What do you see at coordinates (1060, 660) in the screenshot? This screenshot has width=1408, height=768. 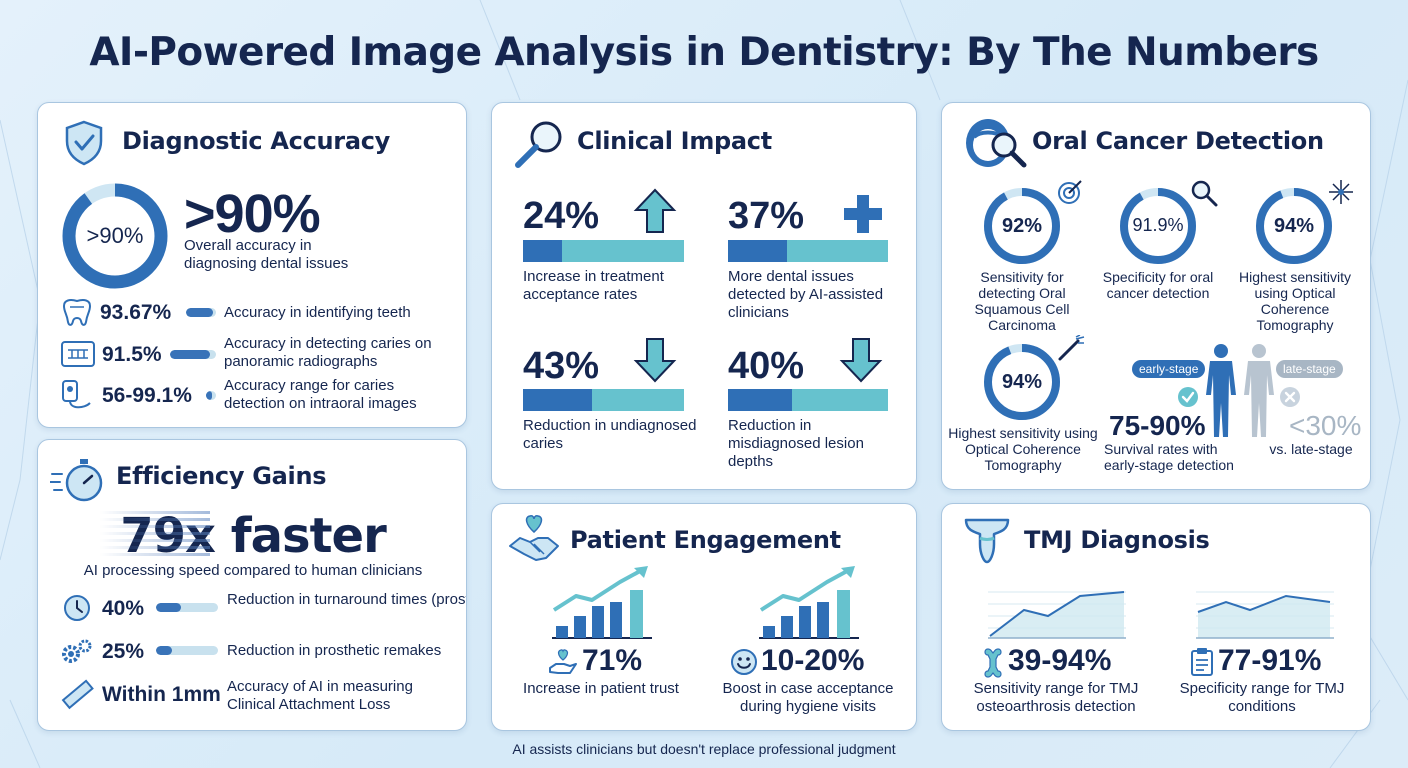 I see `stat-value: 39-94%` at bounding box center [1060, 660].